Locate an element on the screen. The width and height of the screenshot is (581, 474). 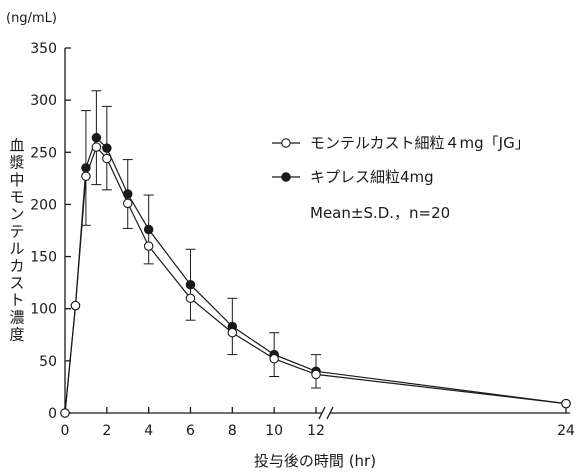
y-tick-label: 0 is located at coordinates (52, 414).